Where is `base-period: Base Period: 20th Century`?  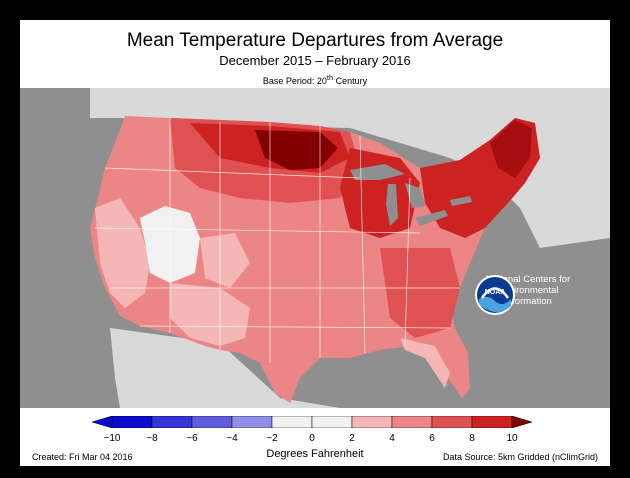
base-period: Base Period: 20th Century is located at coordinates (315, 79).